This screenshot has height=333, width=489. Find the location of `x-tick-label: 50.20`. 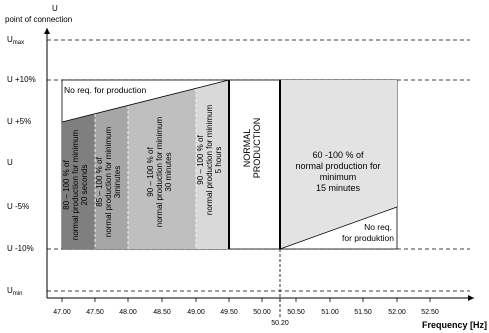

x-tick-label: 50.20 is located at coordinates (280, 323).